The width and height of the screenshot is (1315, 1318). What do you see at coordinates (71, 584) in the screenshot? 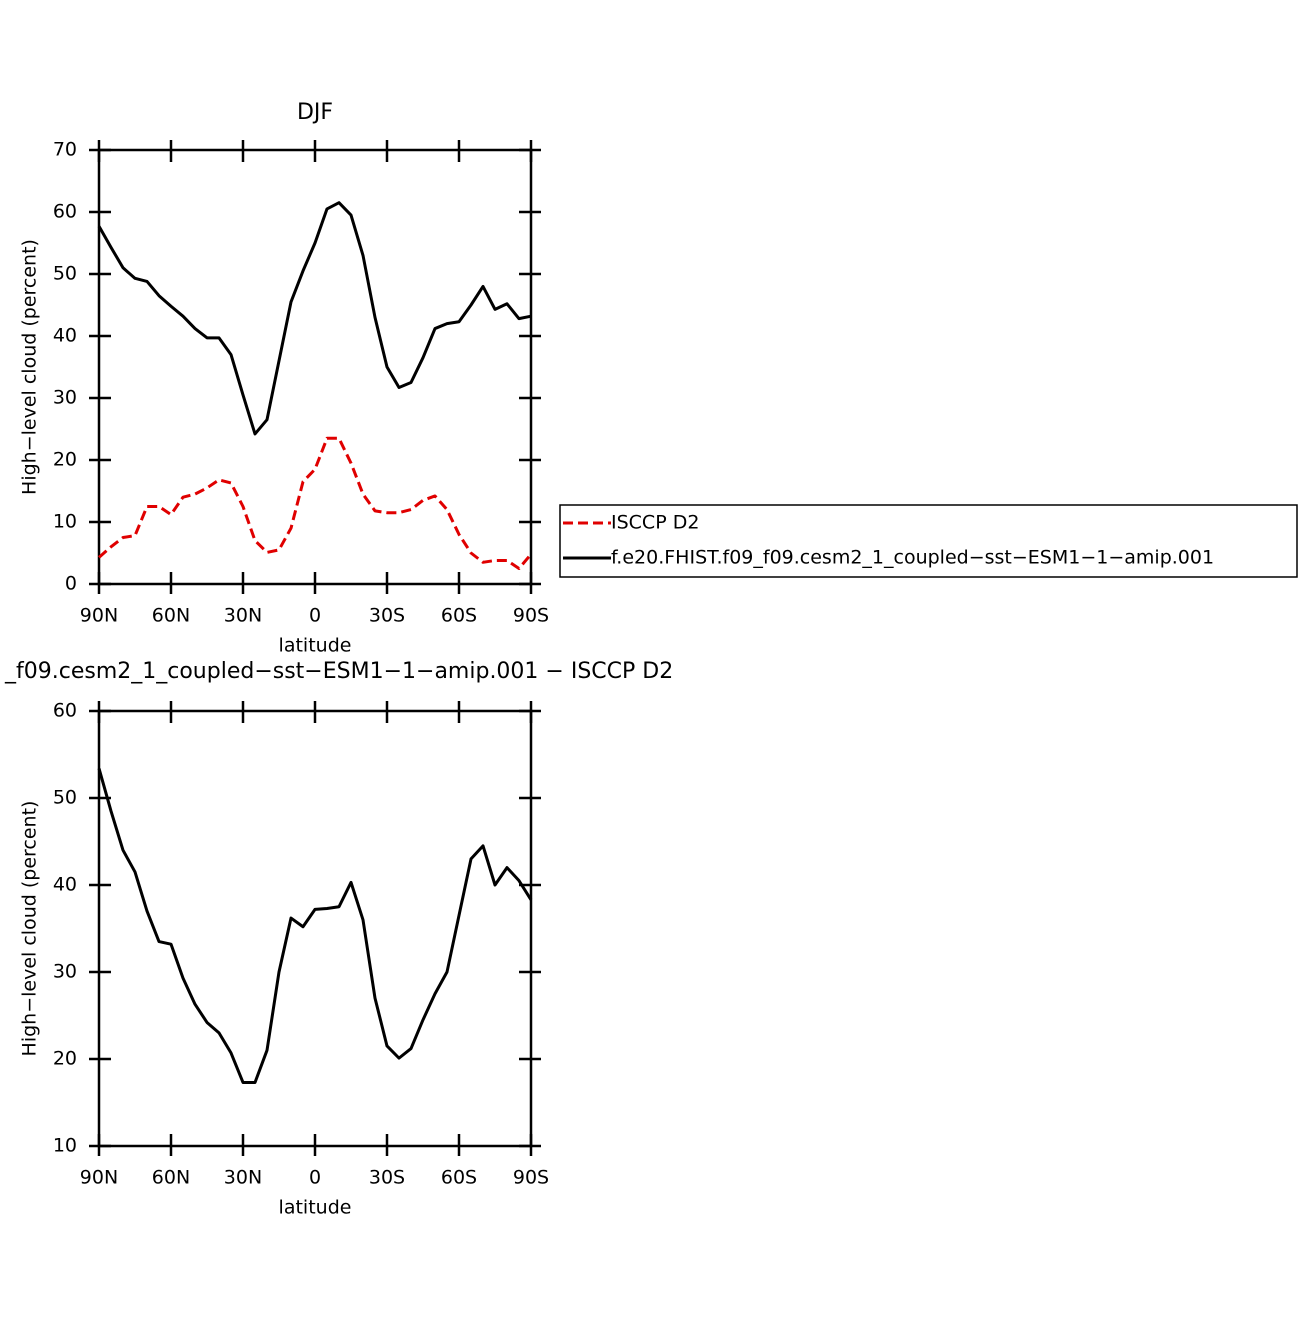
I see `y-tick-label: 0` at bounding box center [71, 584].